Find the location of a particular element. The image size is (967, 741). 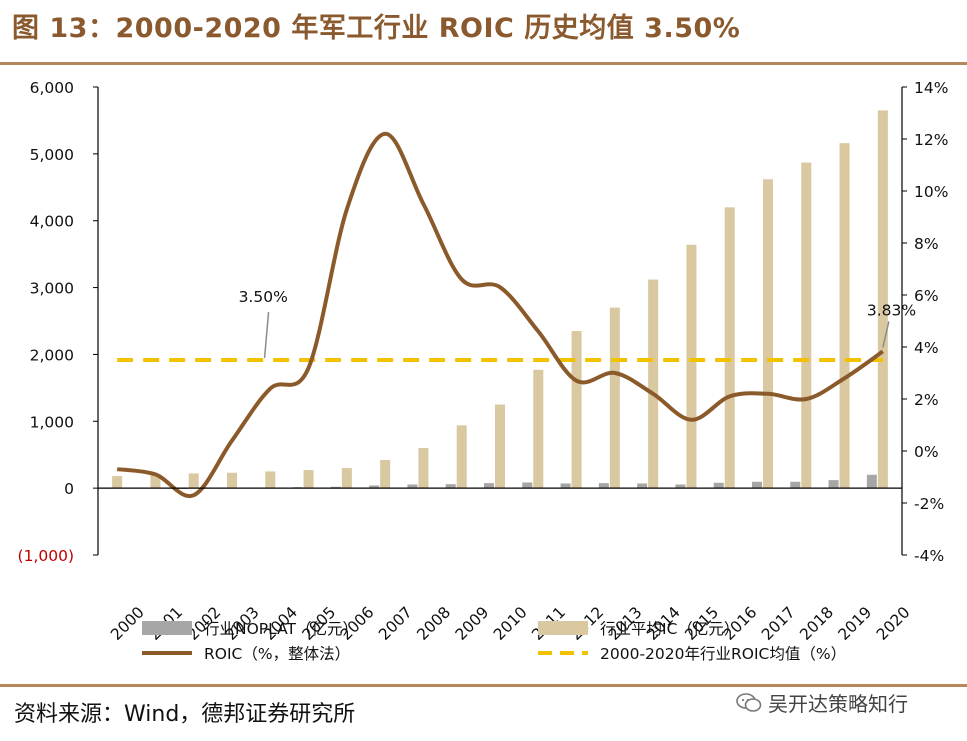

right-tick-label: 4% is located at coordinates (926, 348).